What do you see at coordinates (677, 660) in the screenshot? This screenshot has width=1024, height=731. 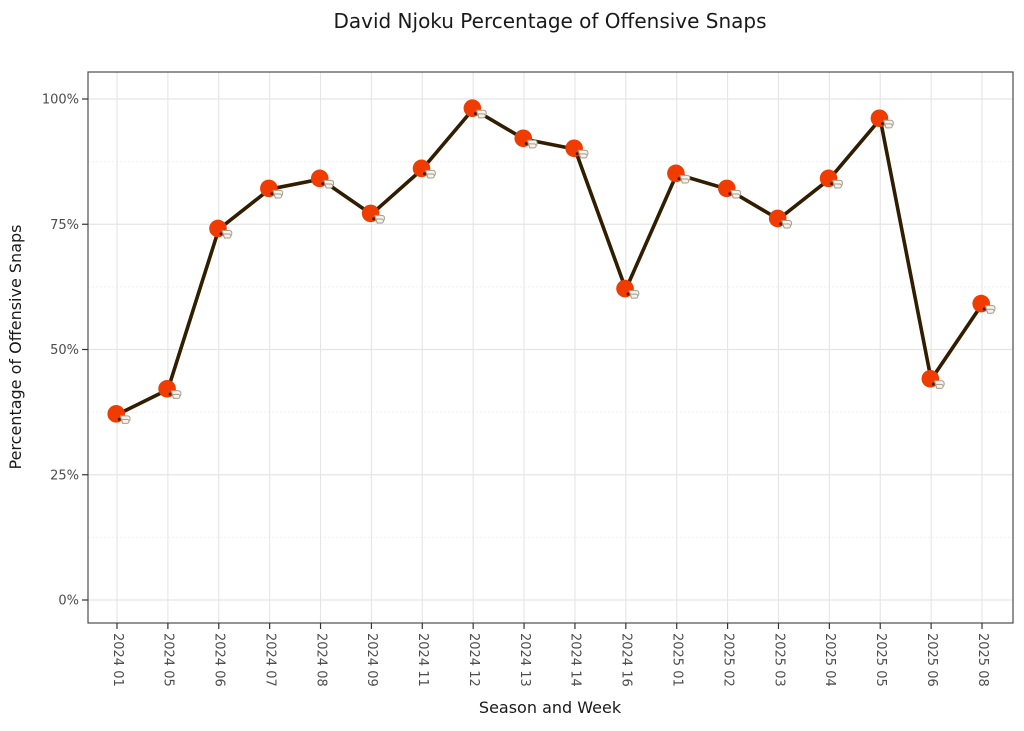 I see `x-tick-label: 2025 01` at bounding box center [677, 660].